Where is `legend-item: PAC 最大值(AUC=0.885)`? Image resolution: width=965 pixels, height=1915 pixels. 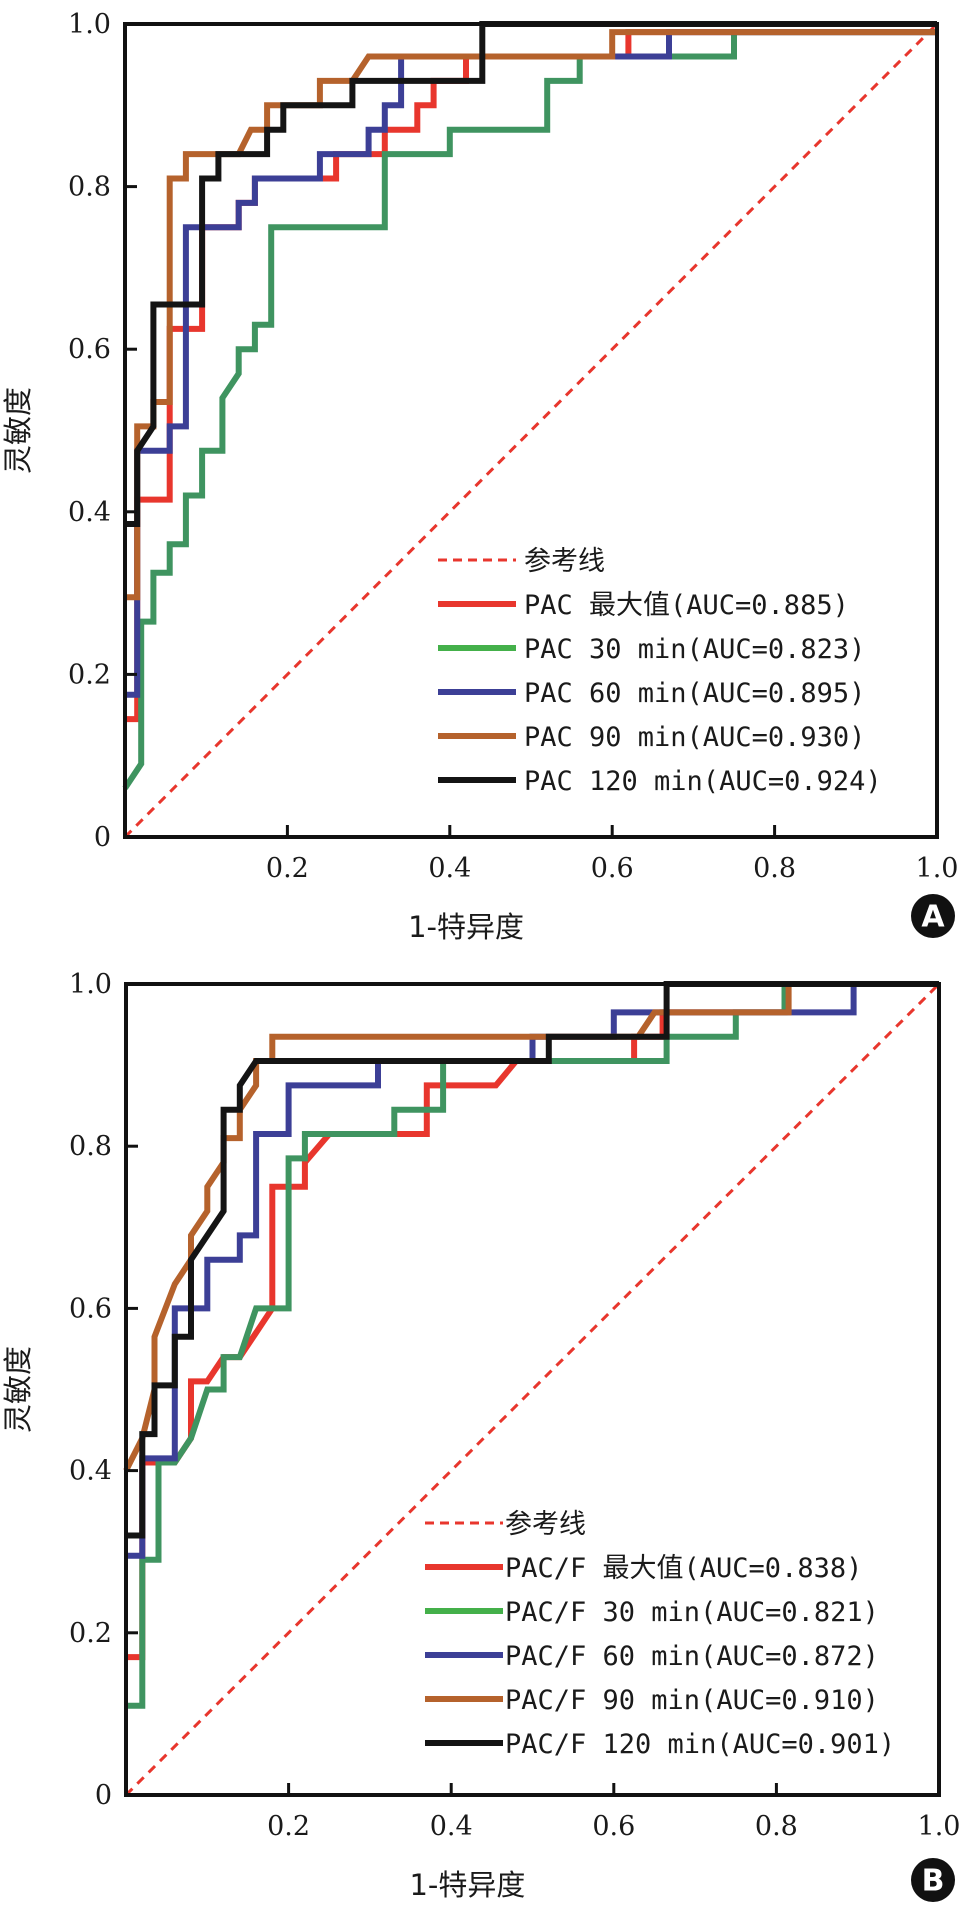 legend-item: PAC 最大值(AUC=0.885) is located at coordinates (643, 605).